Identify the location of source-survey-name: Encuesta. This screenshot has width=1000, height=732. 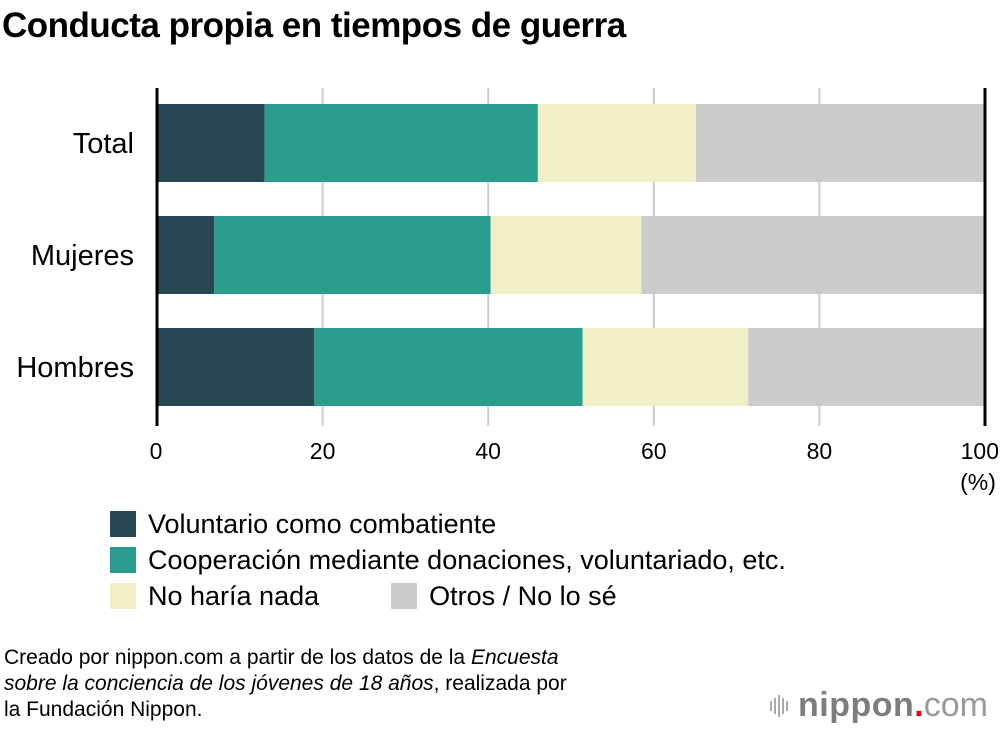
(514, 657).